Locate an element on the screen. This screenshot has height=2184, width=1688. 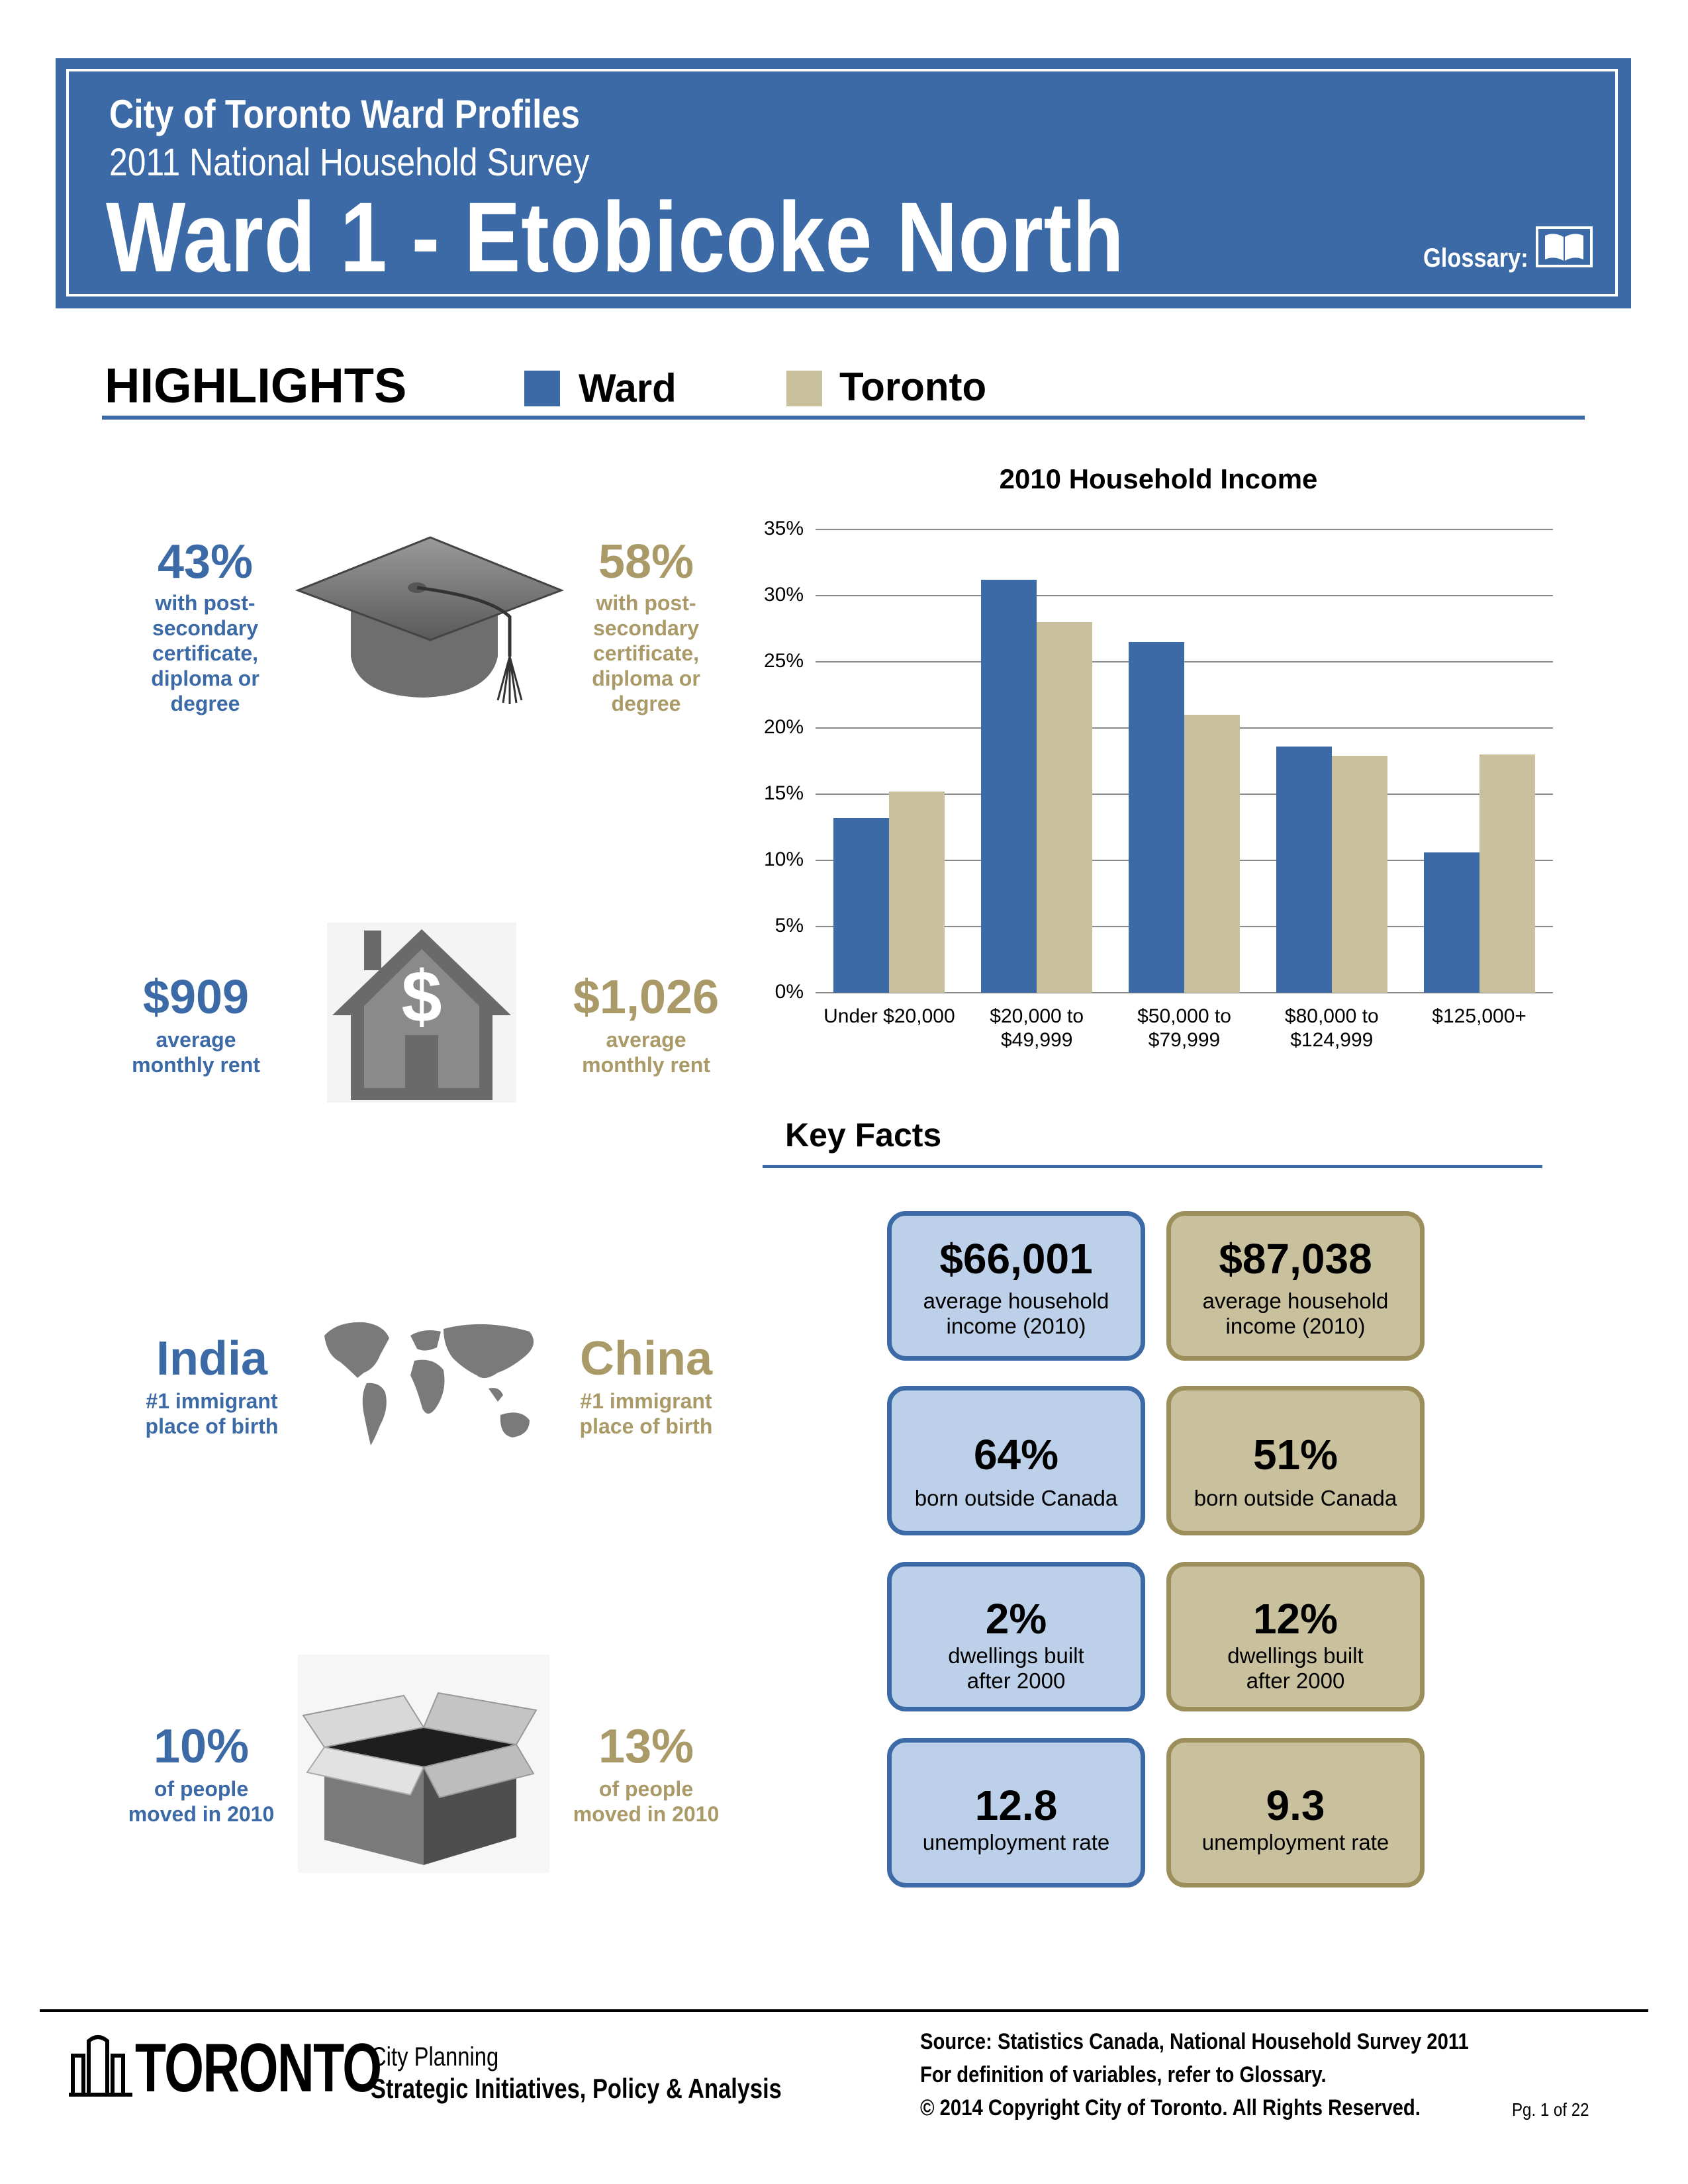
ward-education-value: 43% is located at coordinates (205, 561).